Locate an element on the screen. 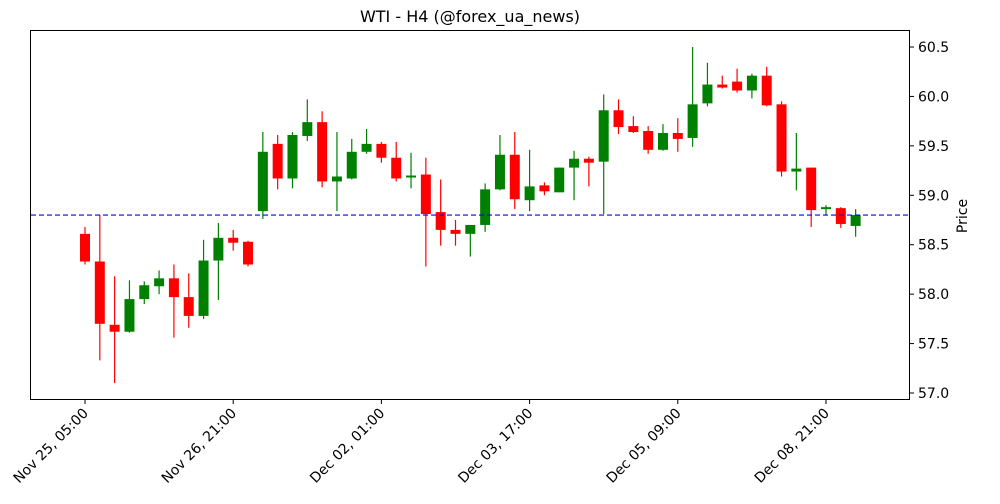 Image resolution: width=1000 pixels, height=504 pixels. x-tick-label: Nov 25, 05:00 is located at coordinates (51, 446).